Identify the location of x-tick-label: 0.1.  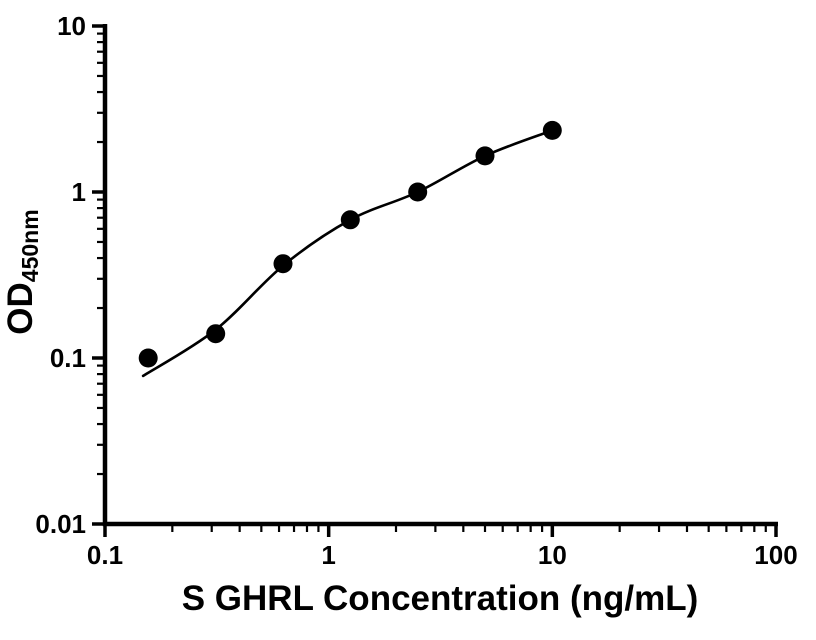
(105, 555).